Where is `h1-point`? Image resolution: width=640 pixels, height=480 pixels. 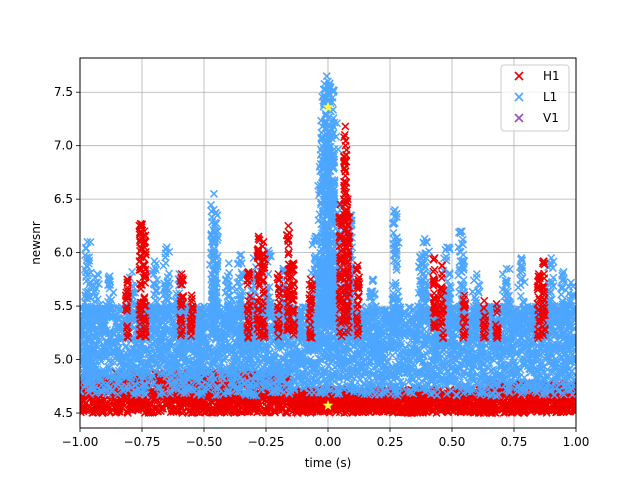 h1-point is located at coordinates (108, 411).